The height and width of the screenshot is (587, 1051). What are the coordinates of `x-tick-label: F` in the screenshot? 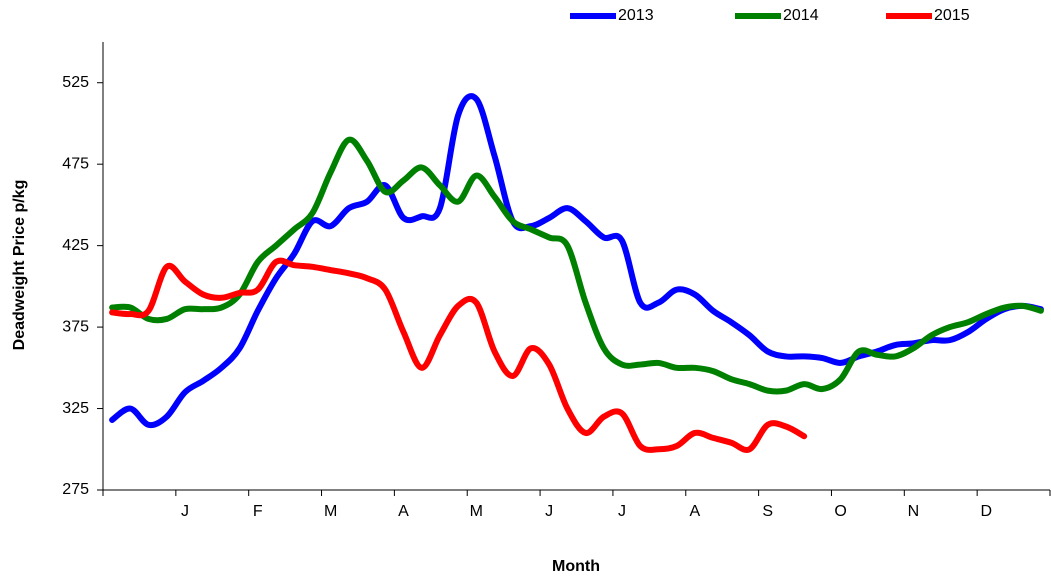 It's located at (258, 511).